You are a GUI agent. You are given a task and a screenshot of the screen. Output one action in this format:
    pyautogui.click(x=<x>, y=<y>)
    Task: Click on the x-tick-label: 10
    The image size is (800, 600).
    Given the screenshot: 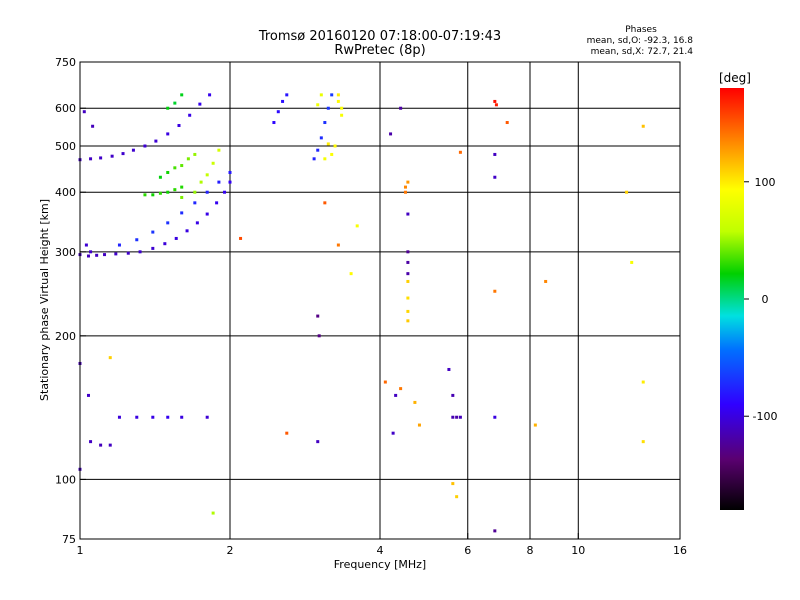 What is the action you would take?
    pyautogui.click(x=578, y=550)
    